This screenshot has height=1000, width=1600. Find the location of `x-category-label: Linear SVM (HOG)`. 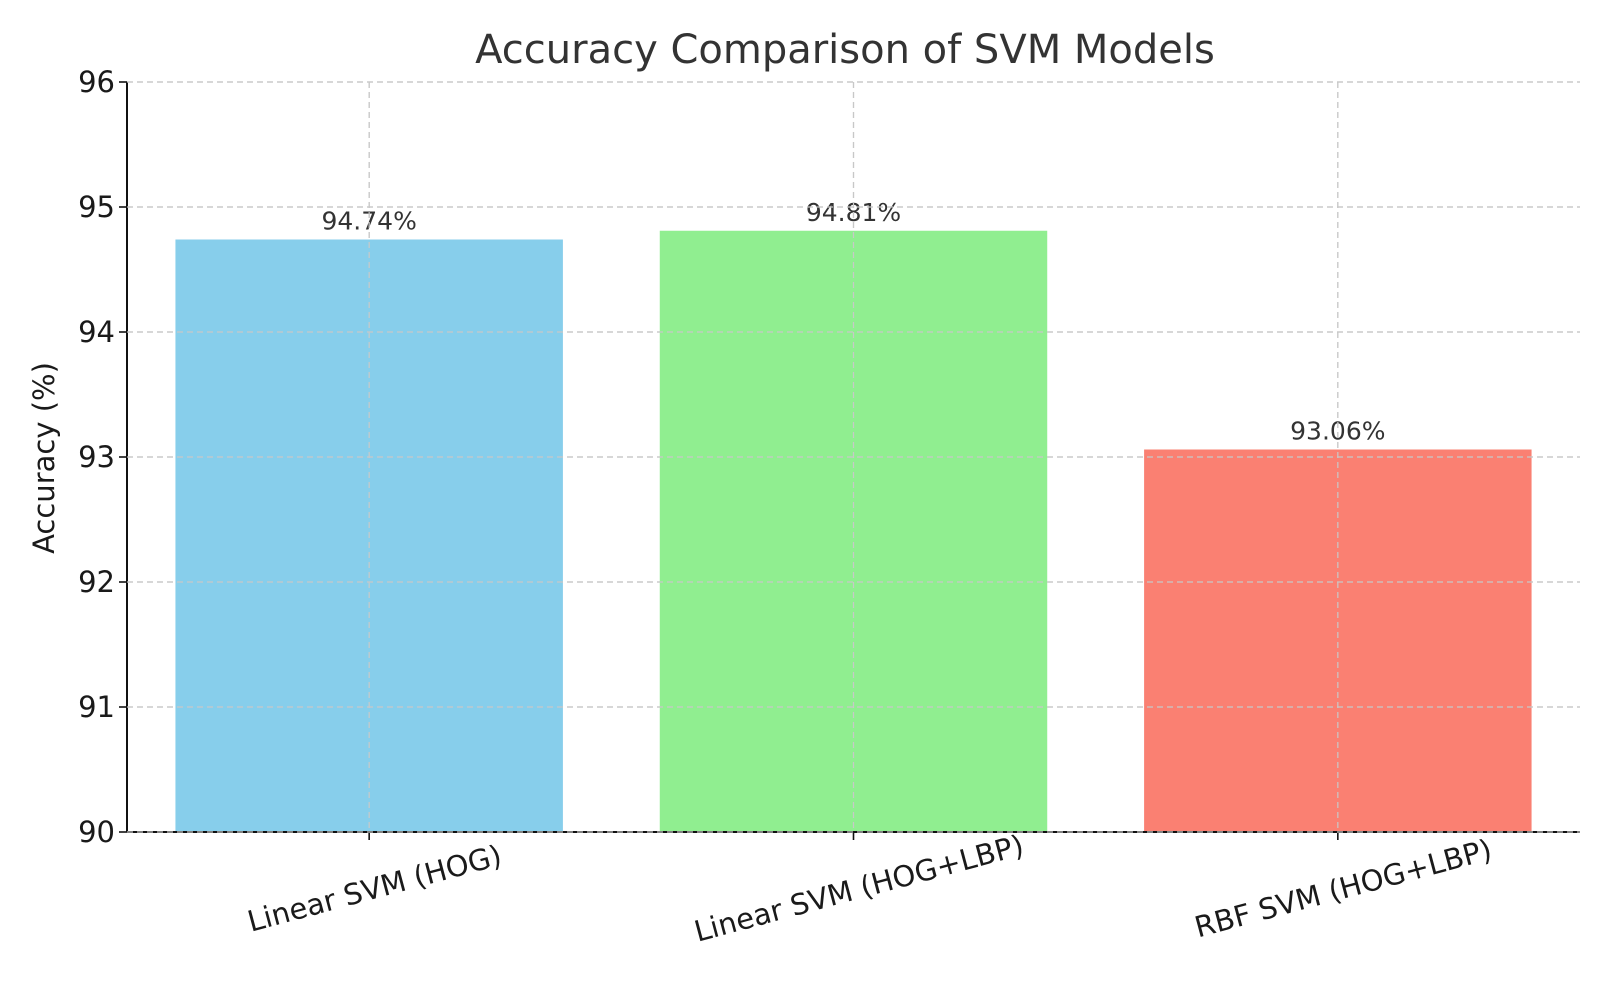

x-category-label: Linear SVM (HOG) is located at coordinates (374, 888).